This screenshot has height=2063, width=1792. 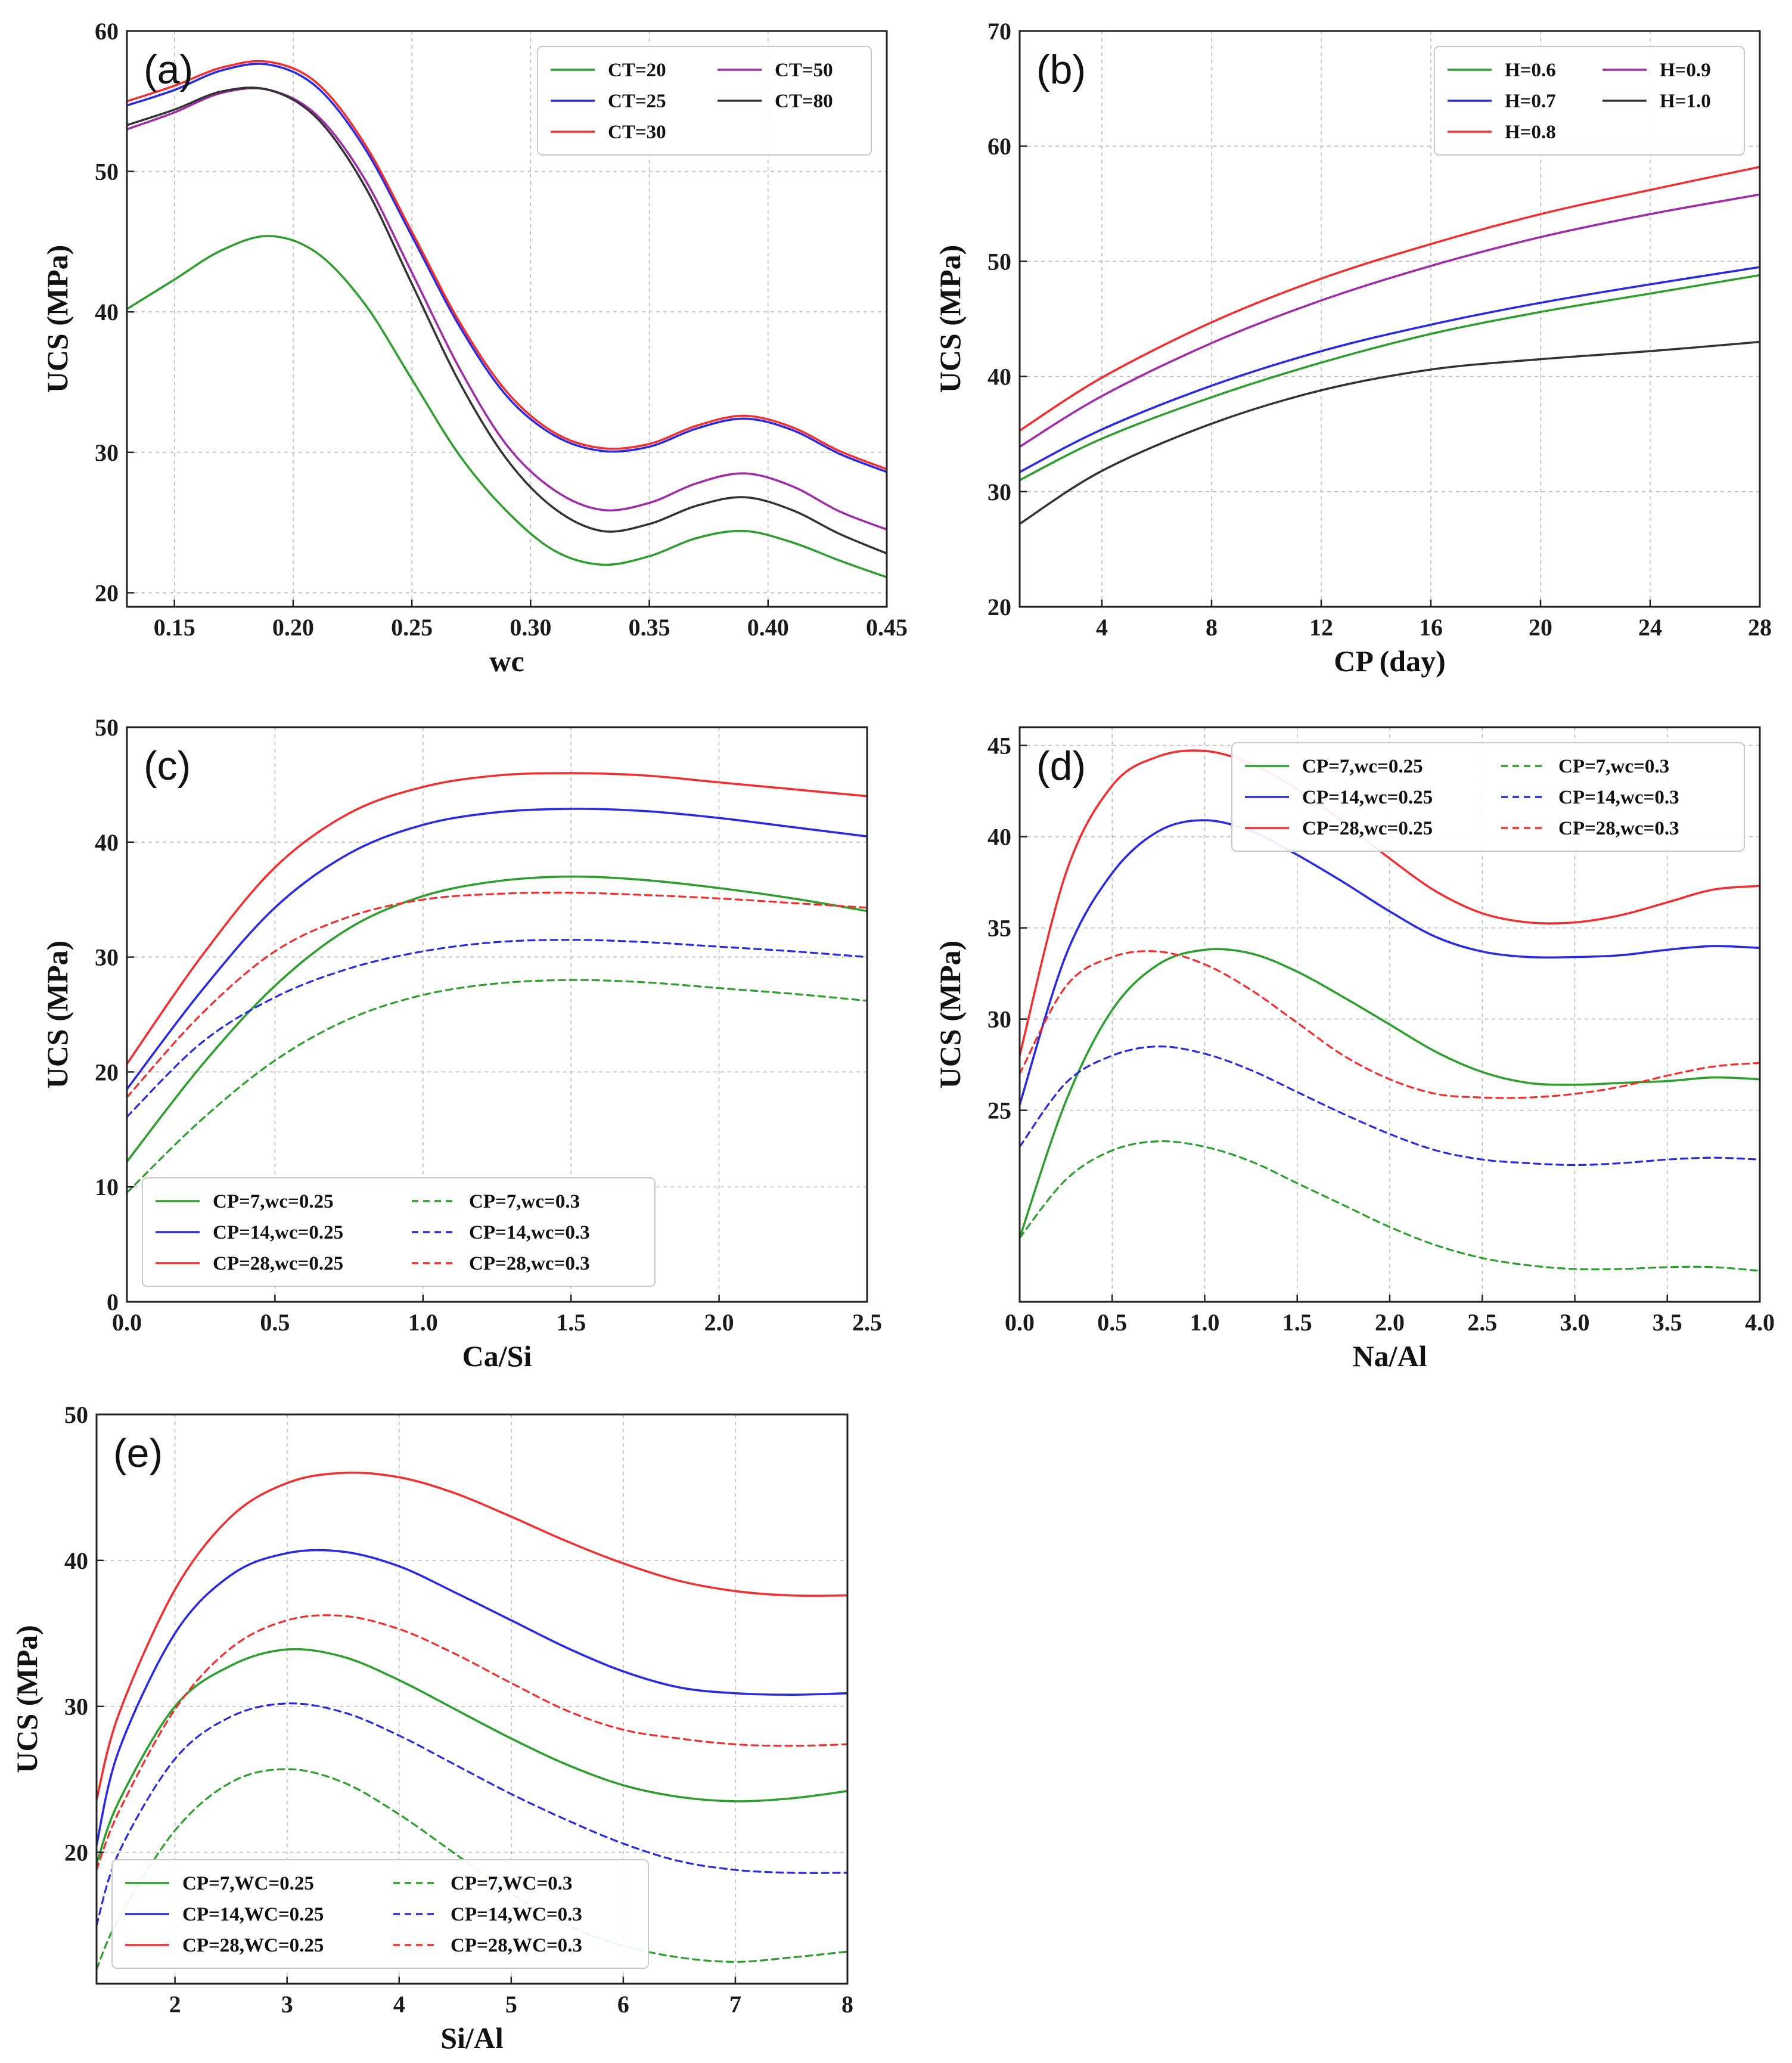 I want to click on legend-label: H=1.0, so click(x=1685, y=101).